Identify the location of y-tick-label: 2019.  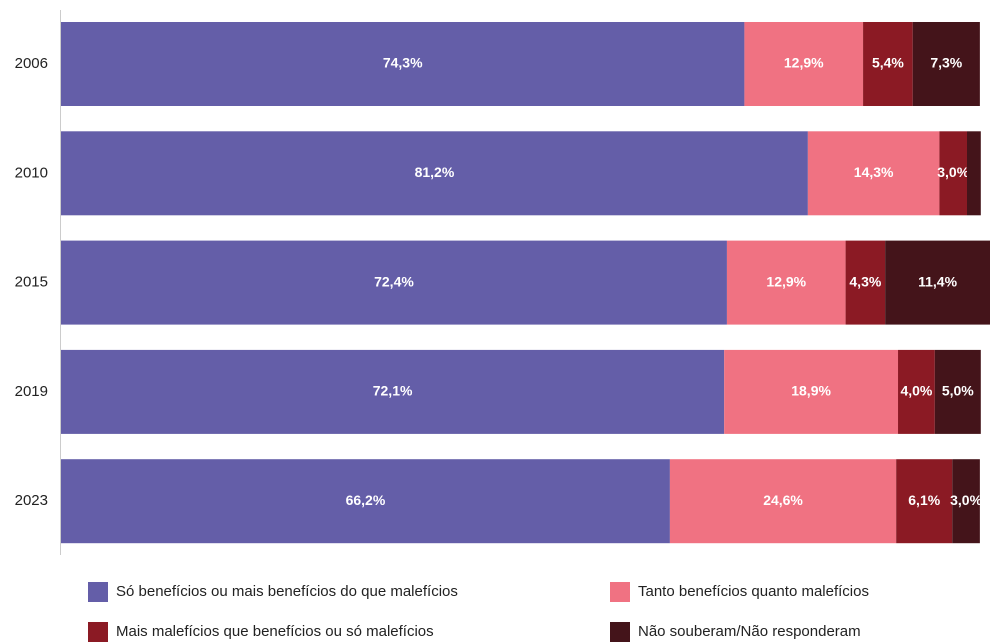
(31, 391).